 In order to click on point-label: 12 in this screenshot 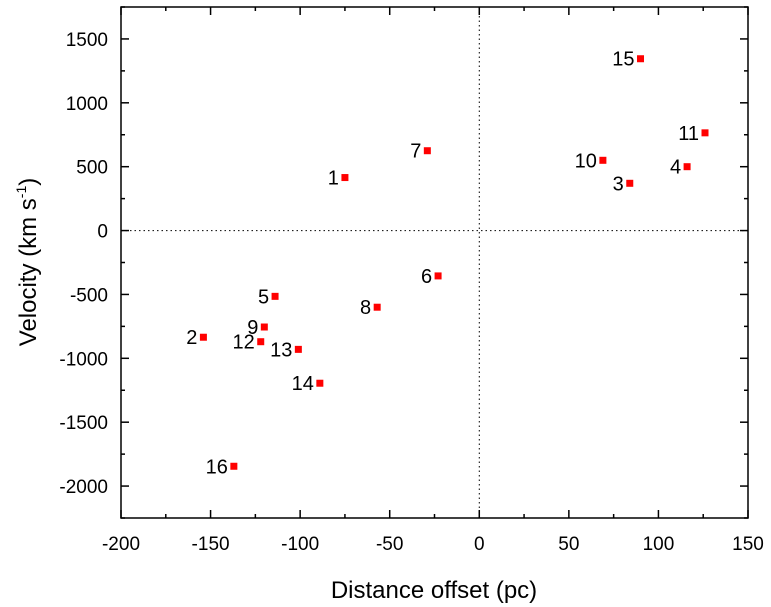, I will do `click(243, 343)`.